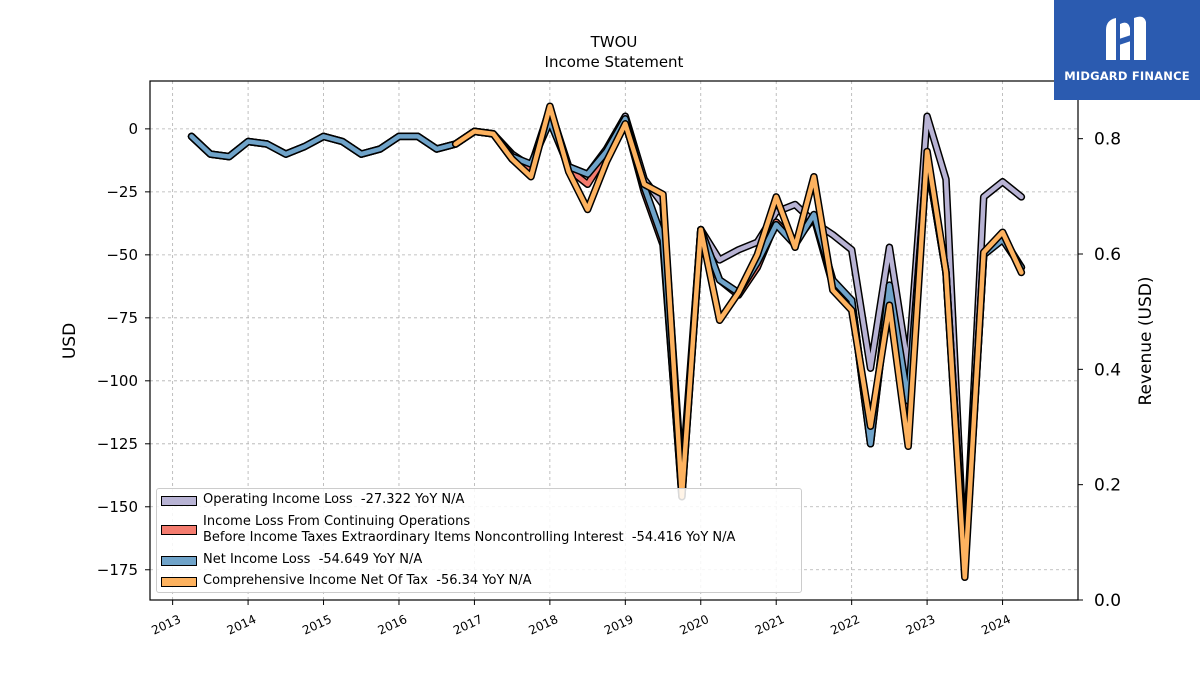 Image resolution: width=1200 pixels, height=675 pixels. I want to click on x-tick-label: 2013, so click(166, 625).